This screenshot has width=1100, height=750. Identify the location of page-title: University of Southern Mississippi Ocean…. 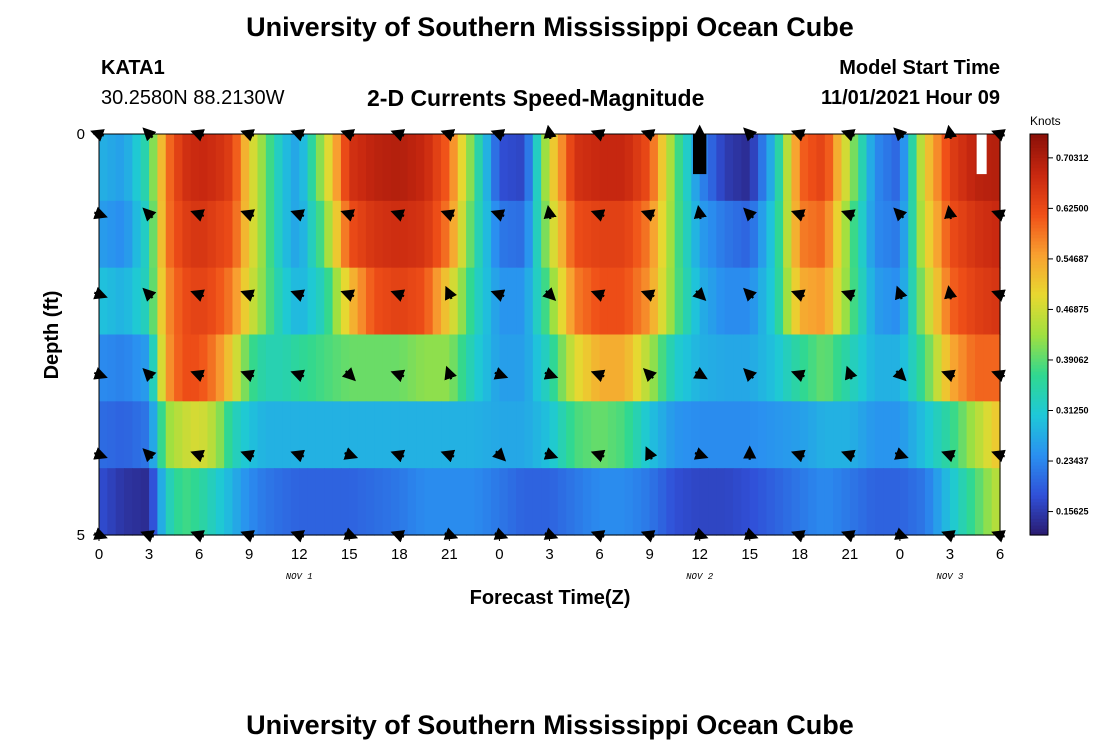
(550, 27).